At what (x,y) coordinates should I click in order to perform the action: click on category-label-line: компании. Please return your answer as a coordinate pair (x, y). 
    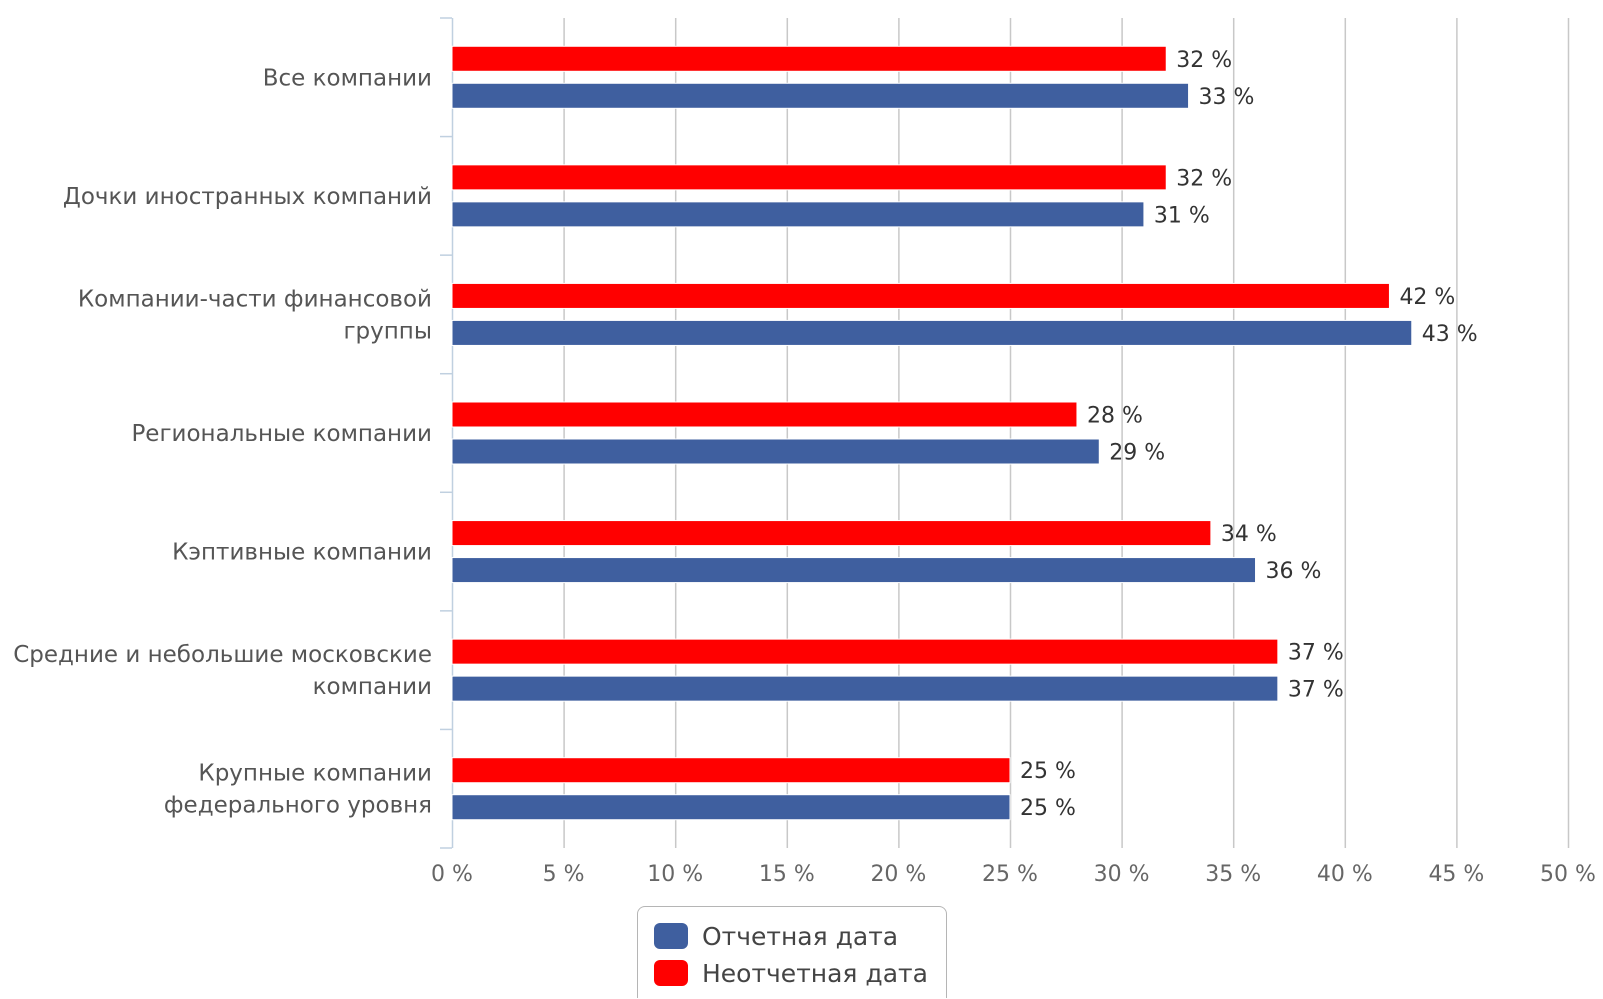
    Looking at the image, I should click on (372, 687).